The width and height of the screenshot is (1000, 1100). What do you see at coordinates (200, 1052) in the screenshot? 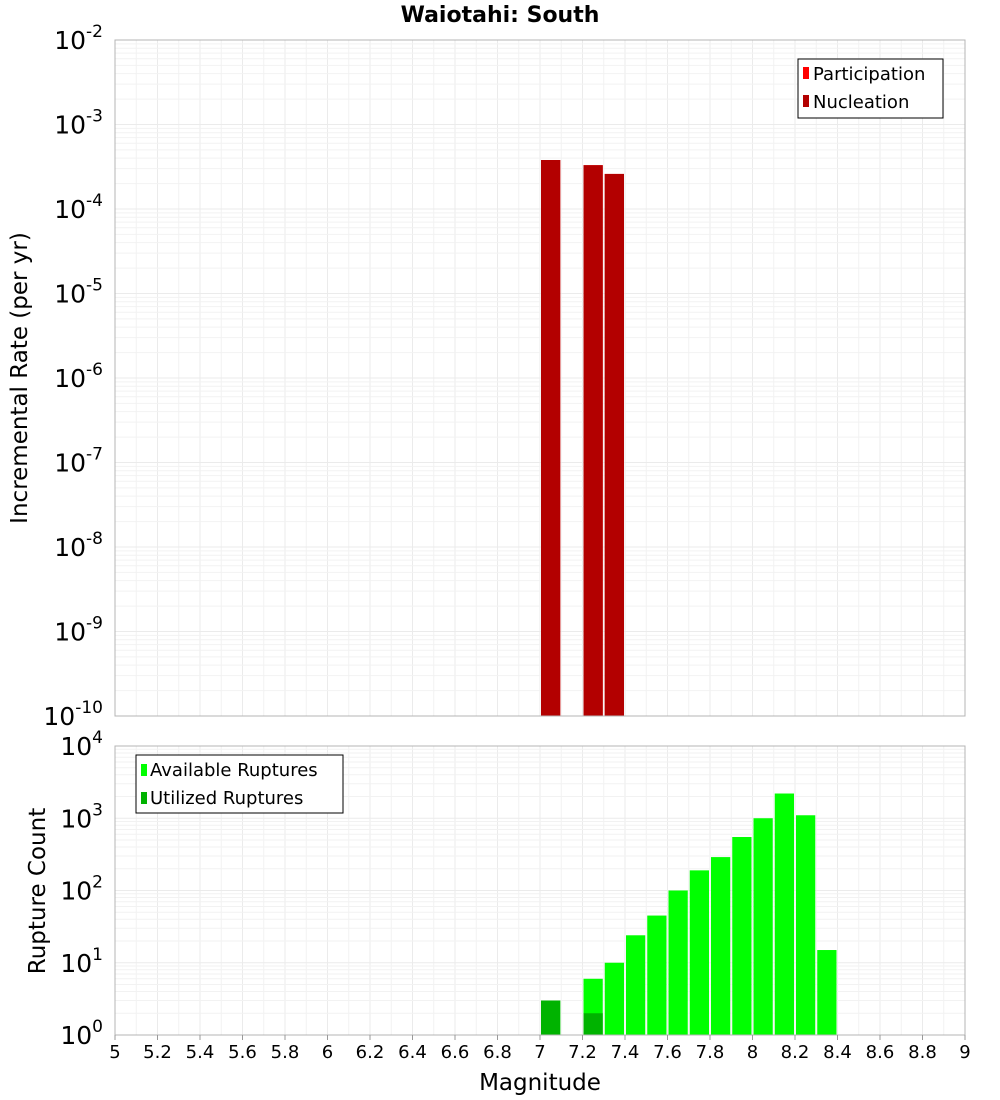
I see `x-tick-label: 5.4` at bounding box center [200, 1052].